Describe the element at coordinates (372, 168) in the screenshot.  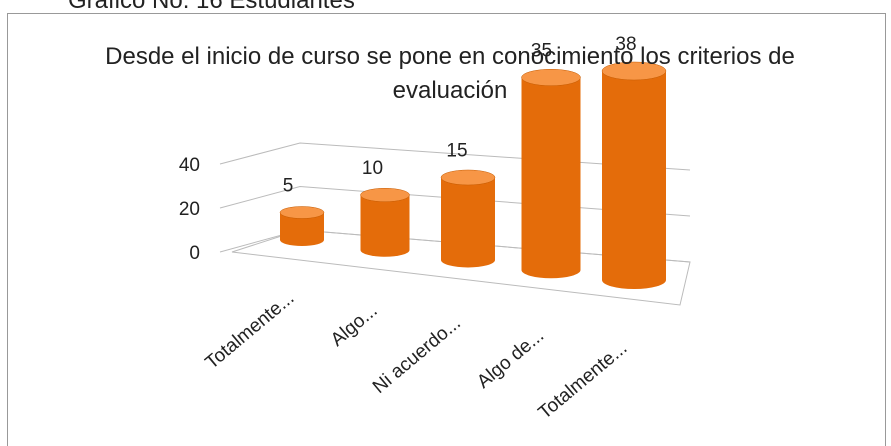
I see `data-label: 10` at that location.